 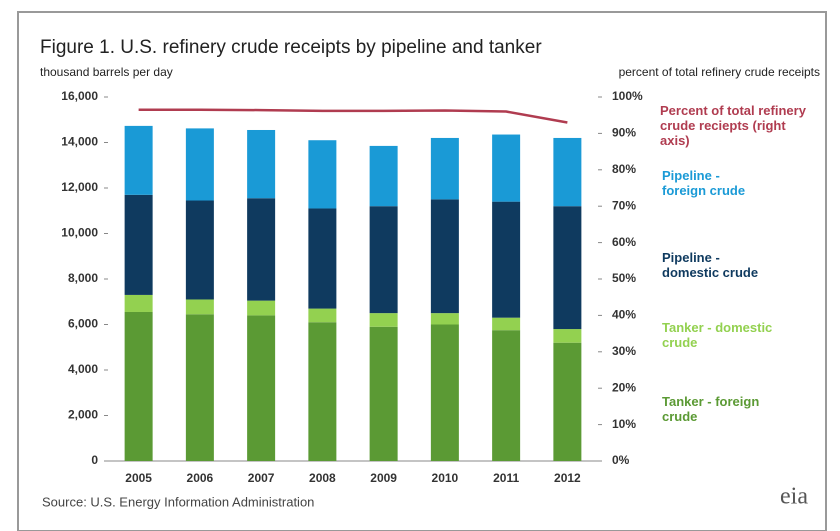 What do you see at coordinates (261, 478) in the screenshot?
I see `x-tick-label: 2007` at bounding box center [261, 478].